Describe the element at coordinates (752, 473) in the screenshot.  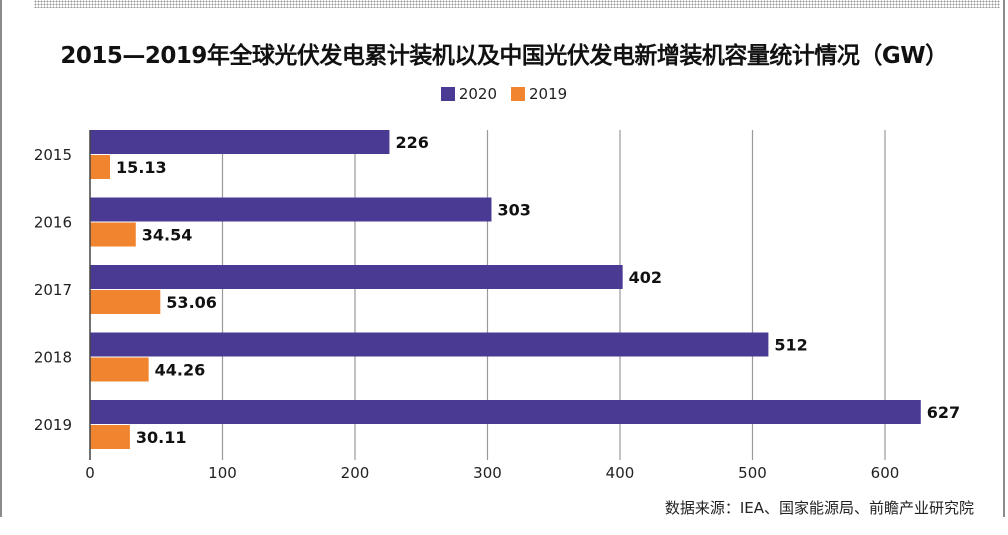
I see `x-tick-label: 500` at that location.